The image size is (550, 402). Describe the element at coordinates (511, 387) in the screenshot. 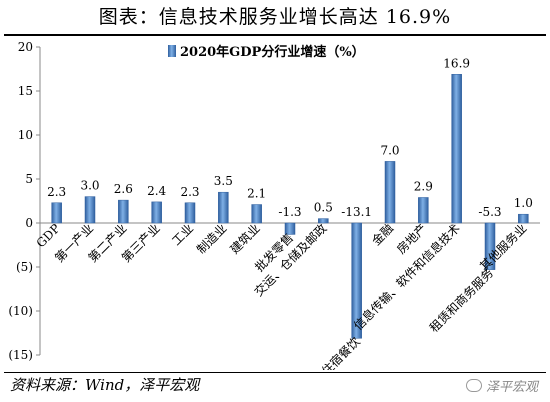

I see `watermark-text: 泽平宏观` at that location.